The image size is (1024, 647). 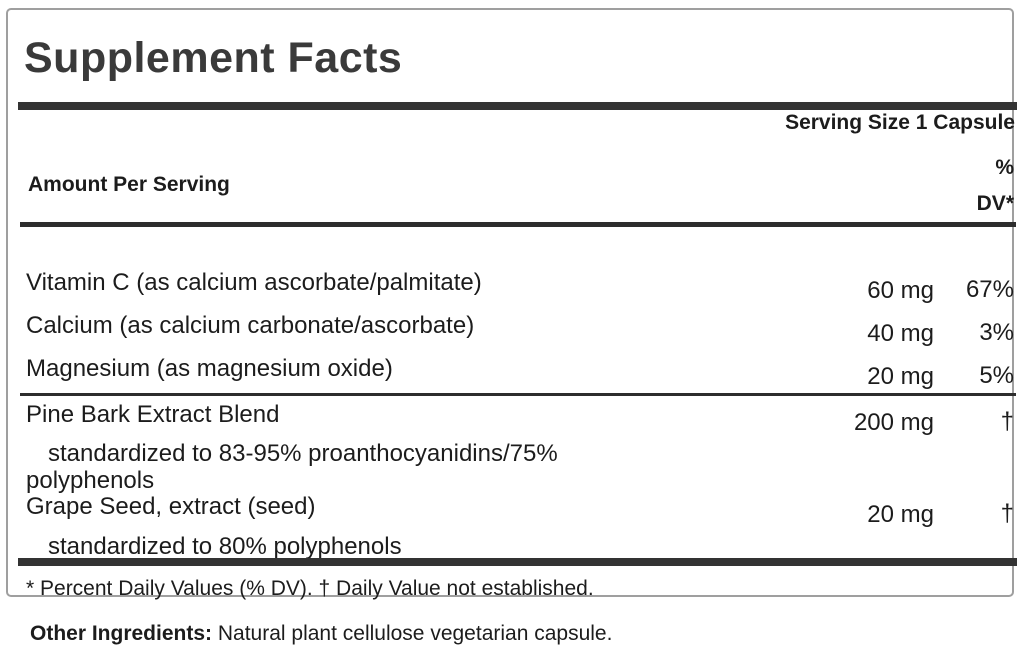 I want to click on top-thick-bar, so click(x=517, y=106).